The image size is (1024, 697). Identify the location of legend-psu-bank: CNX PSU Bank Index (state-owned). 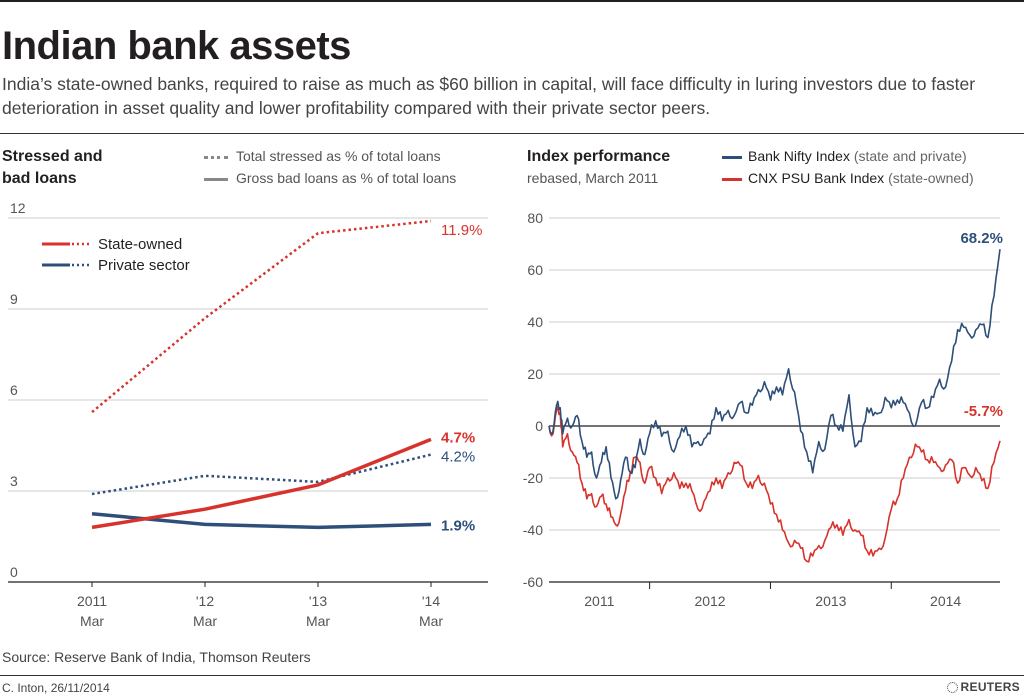
(848, 178).